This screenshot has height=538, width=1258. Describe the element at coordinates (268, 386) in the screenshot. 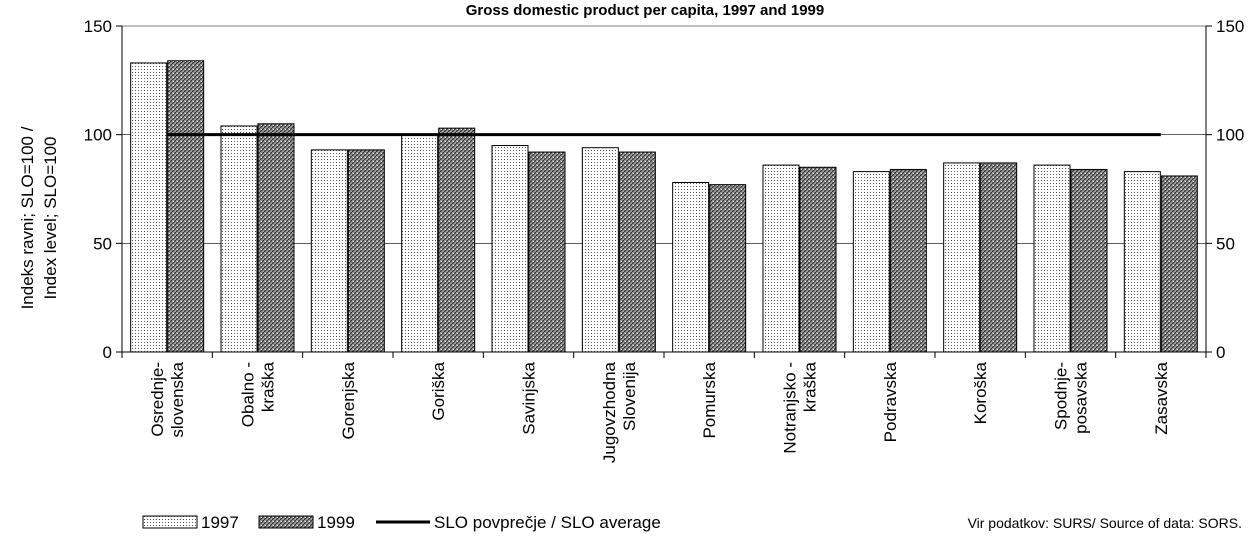

I see `category-label-1-line1: kraška` at that location.